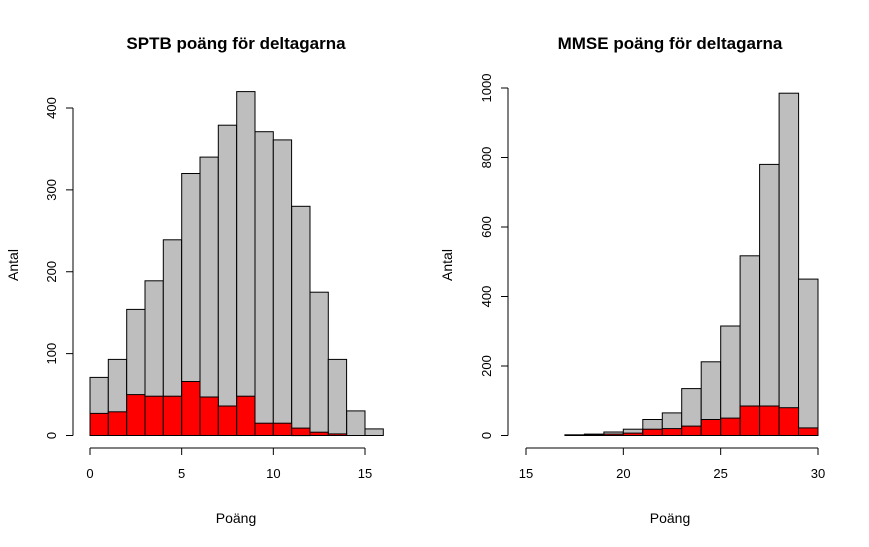 This screenshot has height=547, width=869. I want to click on x-axis: 0 5 10 15, so click(229, 464).